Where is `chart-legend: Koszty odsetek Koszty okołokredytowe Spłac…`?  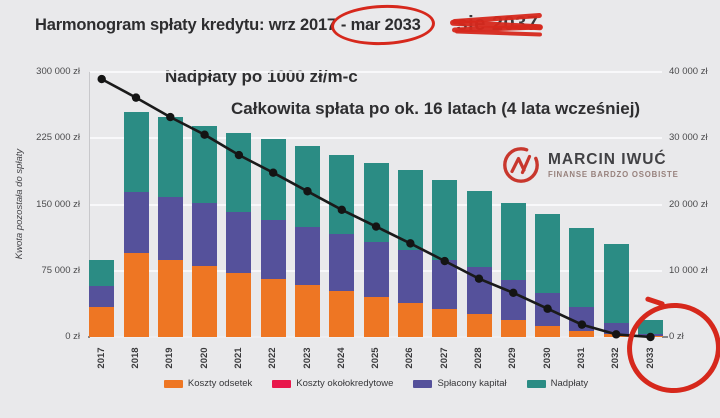
chart-legend: Koszty odsetek Koszty okołokredytowe Spłac… is located at coordinates (376, 383).